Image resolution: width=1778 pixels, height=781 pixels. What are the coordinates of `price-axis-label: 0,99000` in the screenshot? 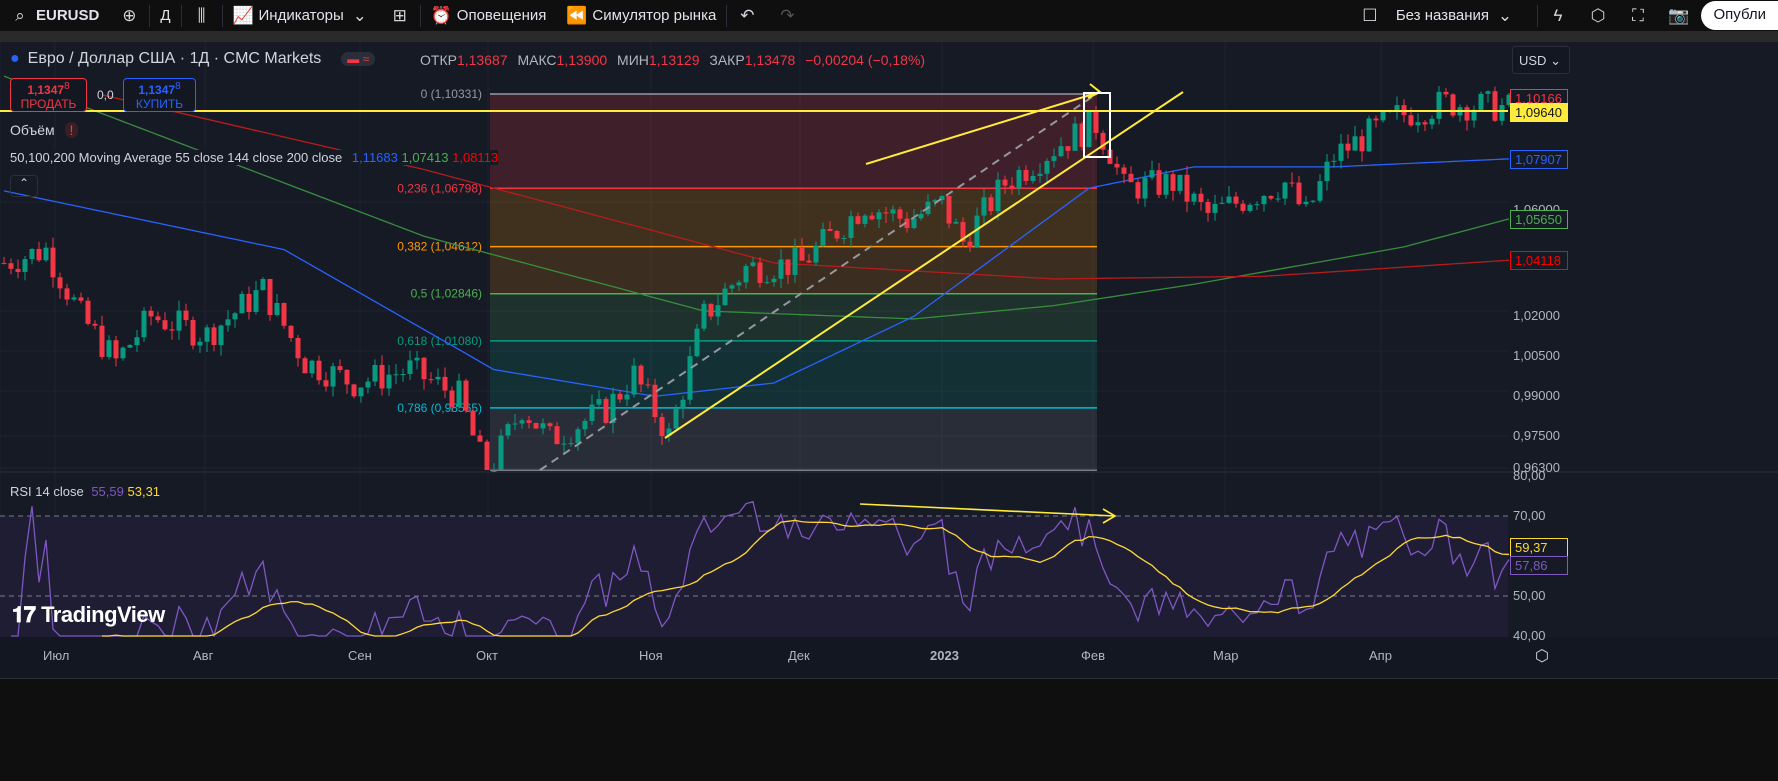 It's located at (1536, 396).